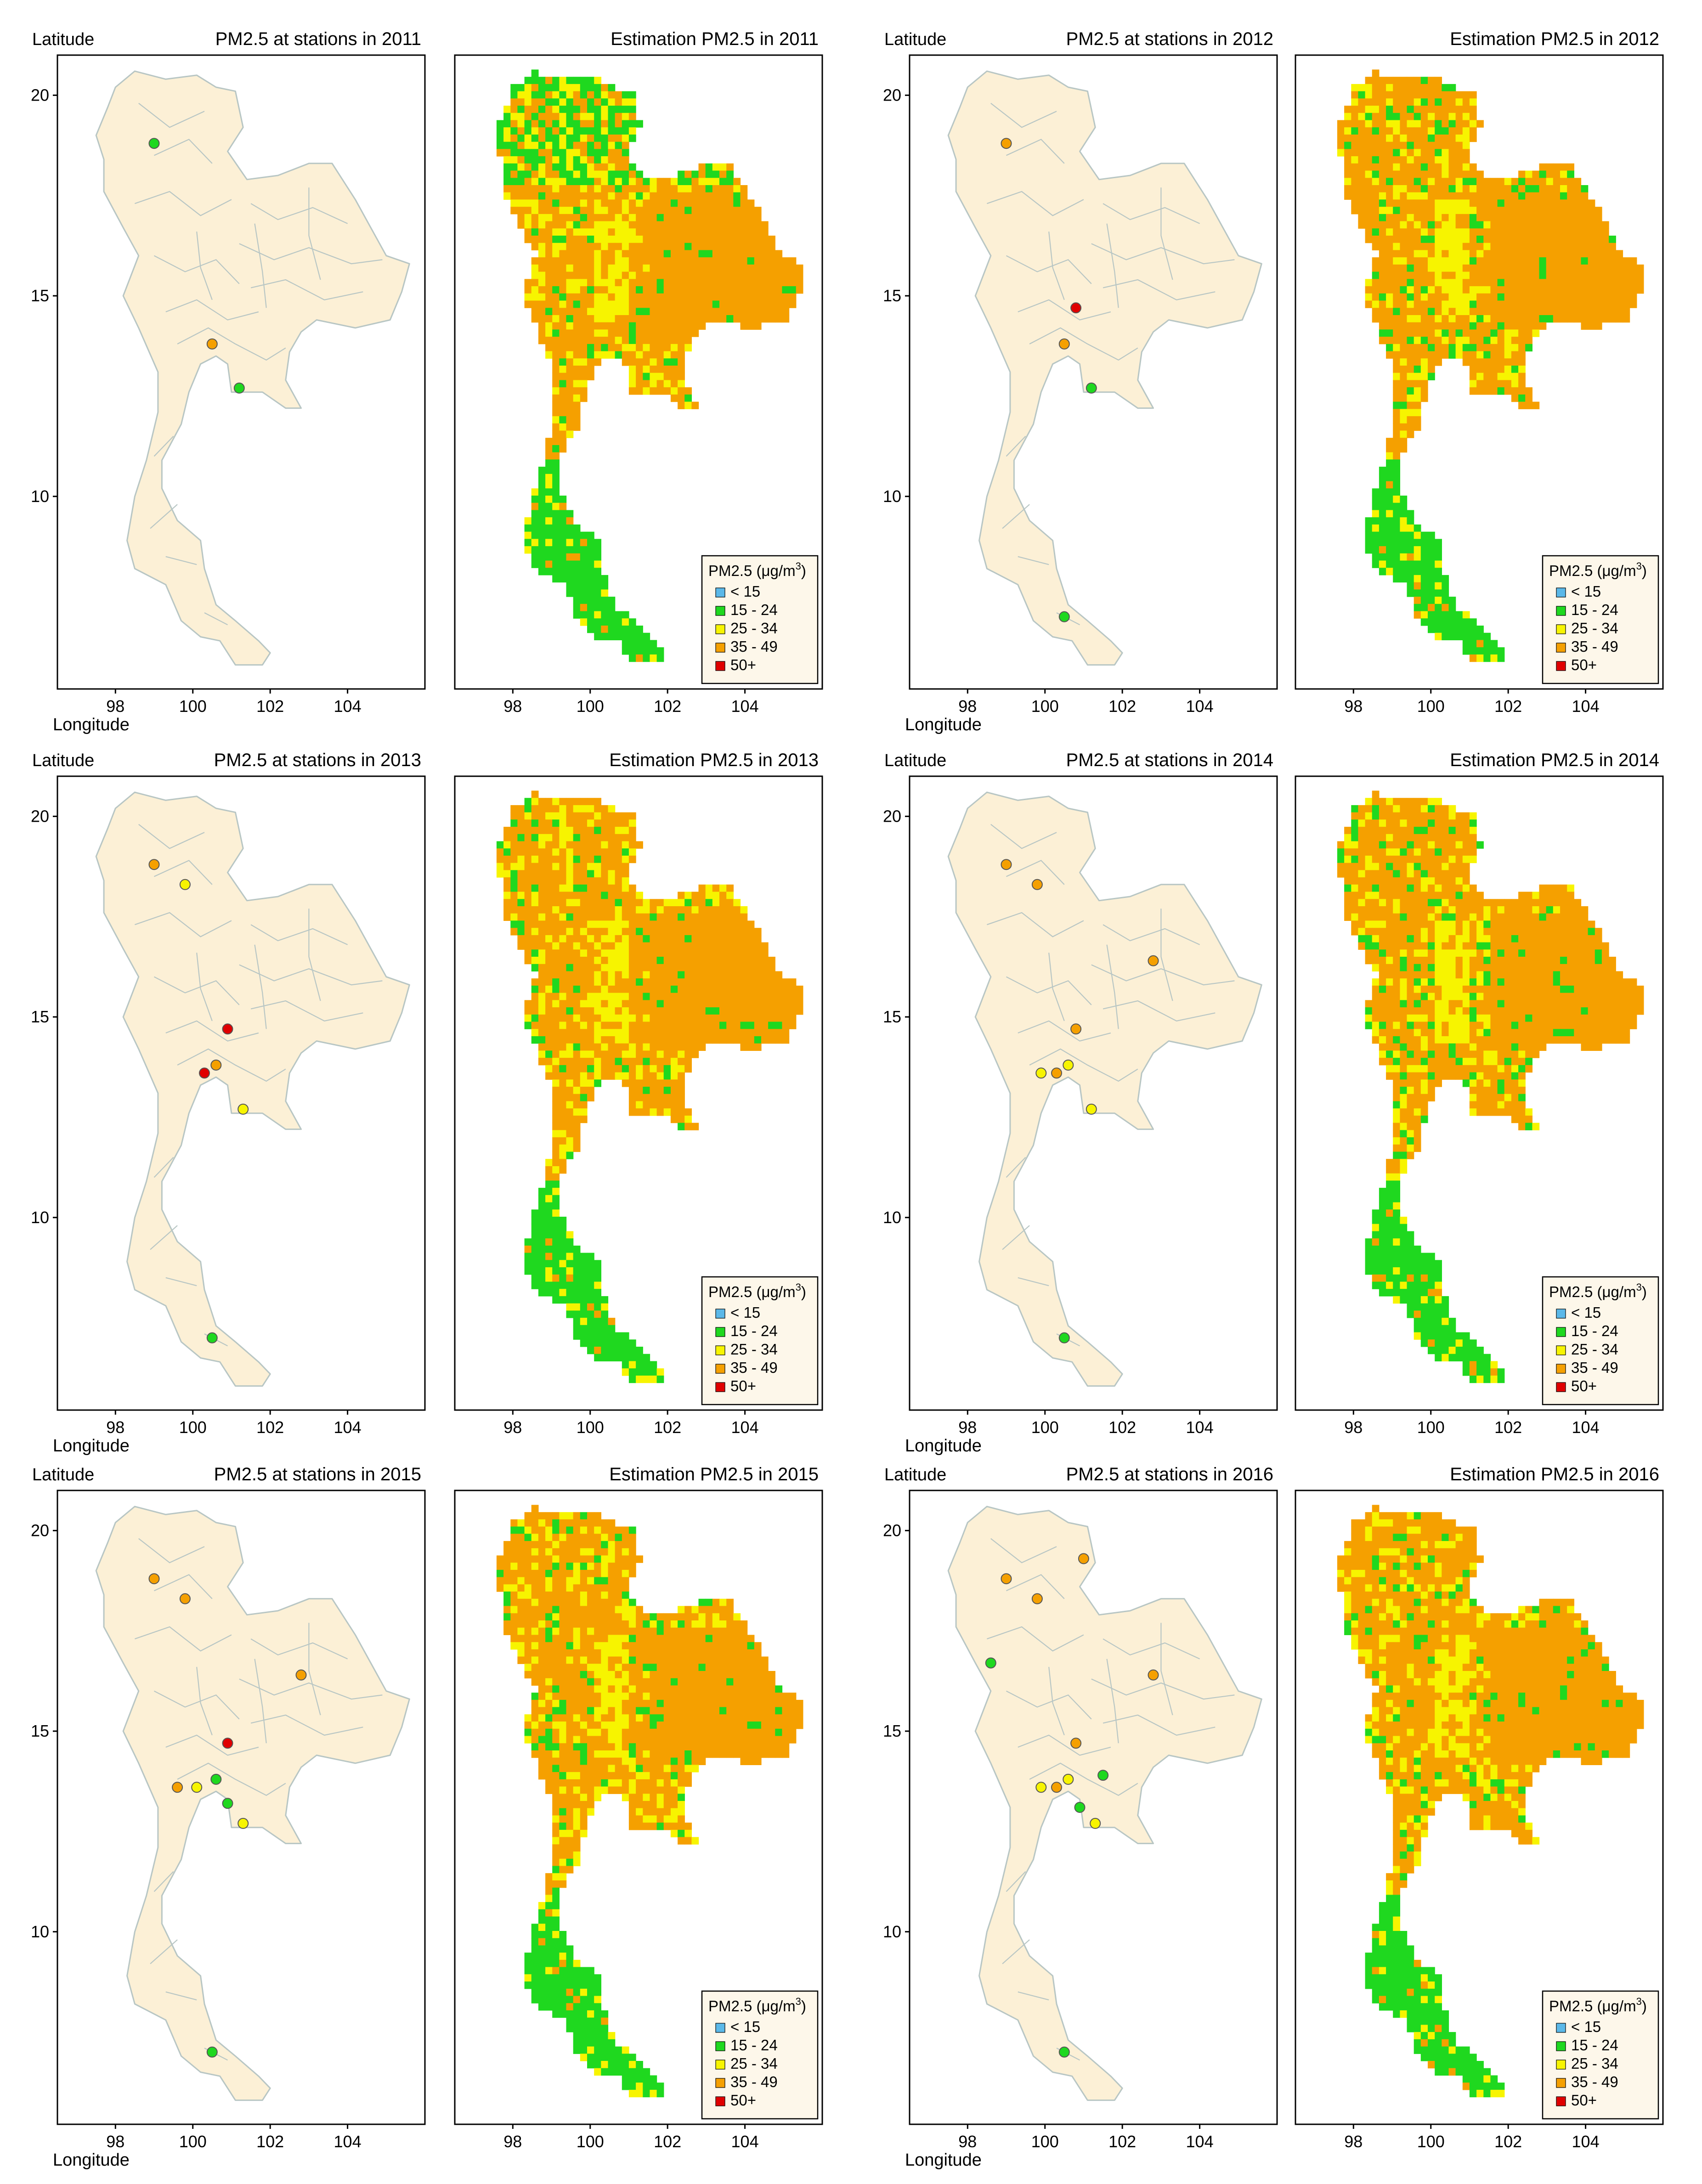 Image resolution: width=1702 pixels, height=2184 pixels. What do you see at coordinates (943, 1446) in the screenshot?
I see `longitude-label: Longitude` at bounding box center [943, 1446].